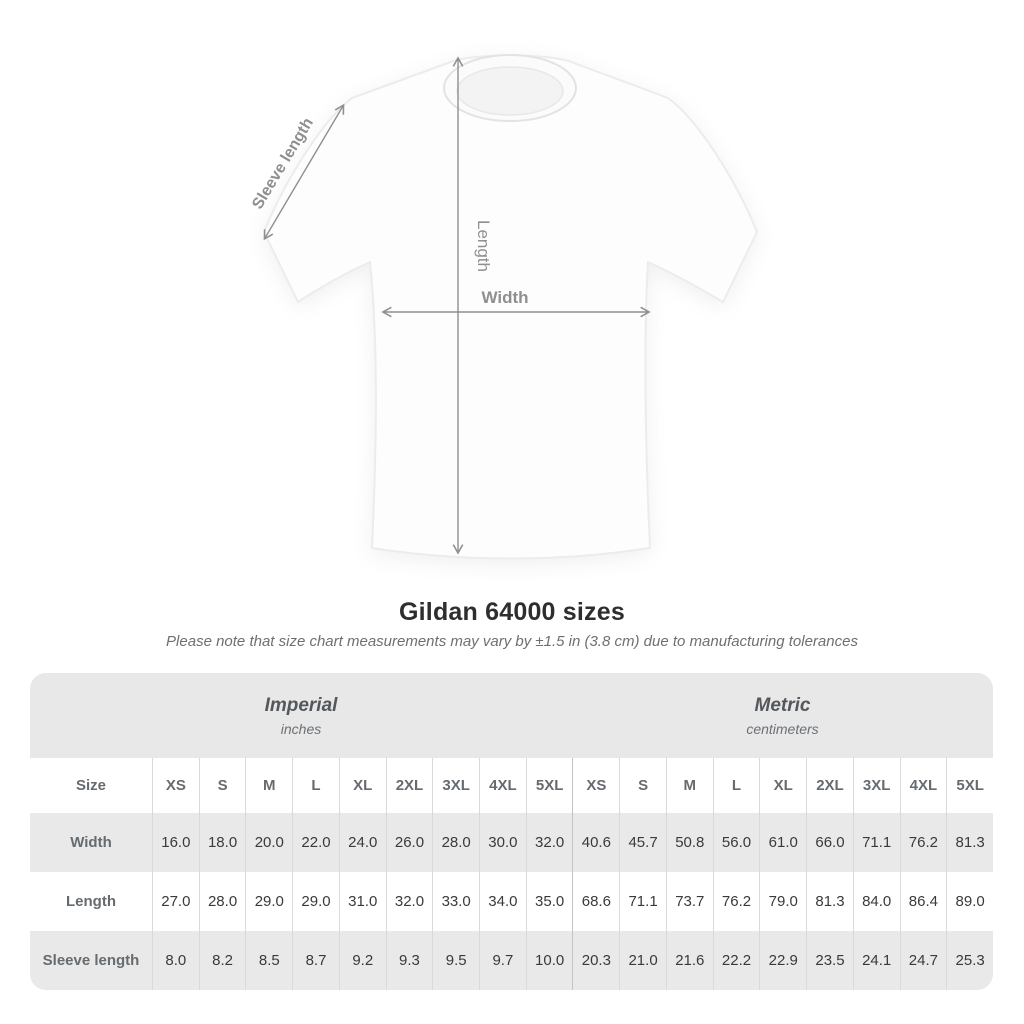 The width and height of the screenshot is (1024, 1024). Describe the element at coordinates (268, 842) in the screenshot. I see `value-cell-imperial-m: 20.0` at that location.